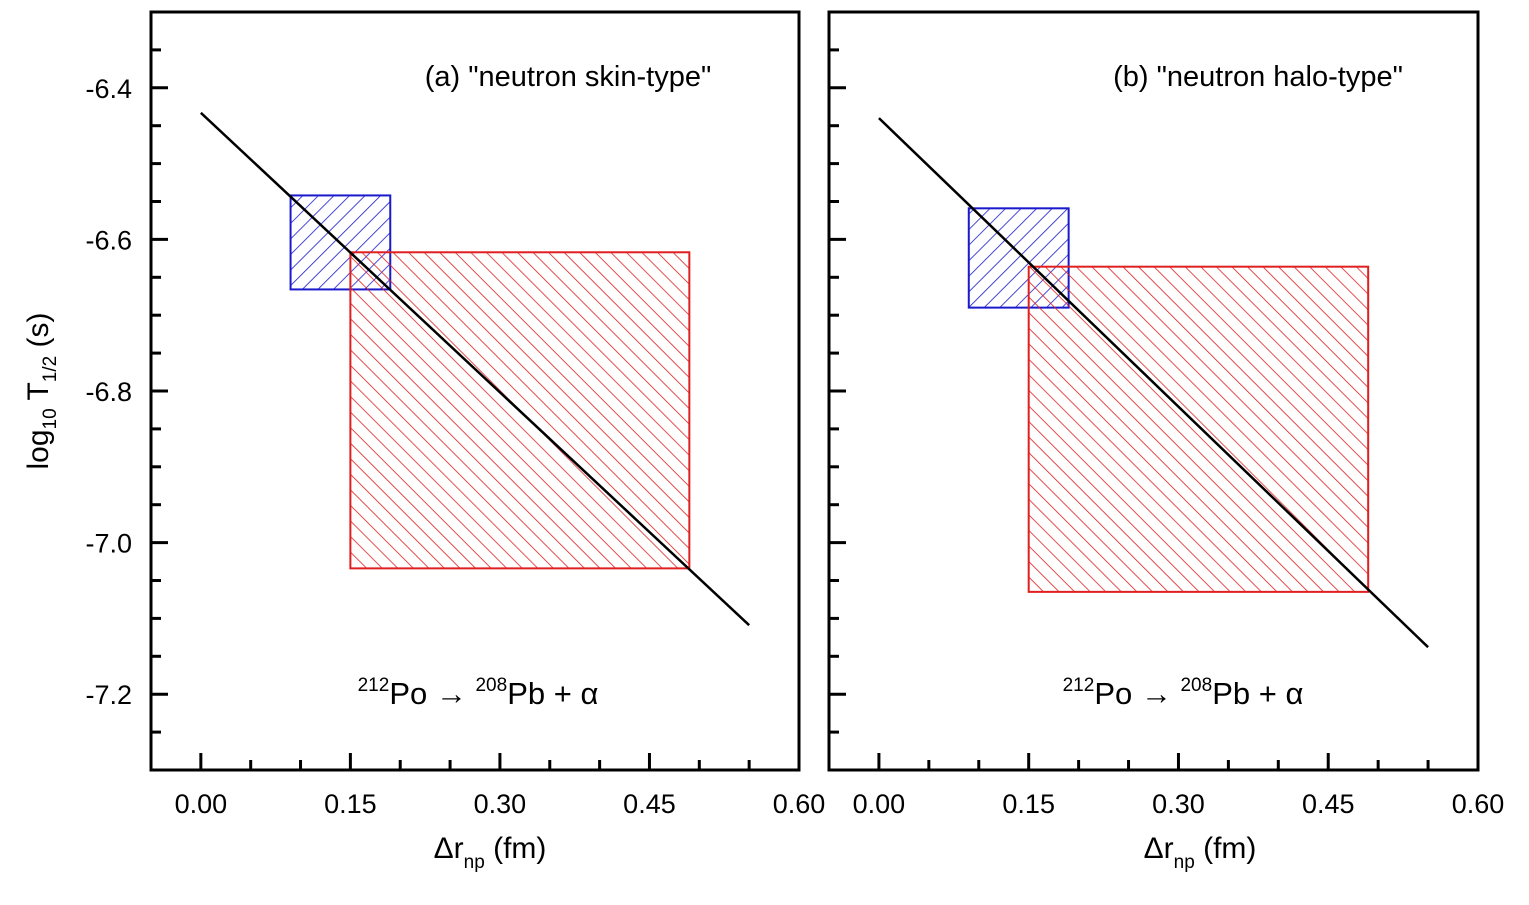 The image size is (1529, 905). Describe the element at coordinates (41, 390) in the screenshot. I see `y-axis-label: log10 T1/2 (s)` at that location.